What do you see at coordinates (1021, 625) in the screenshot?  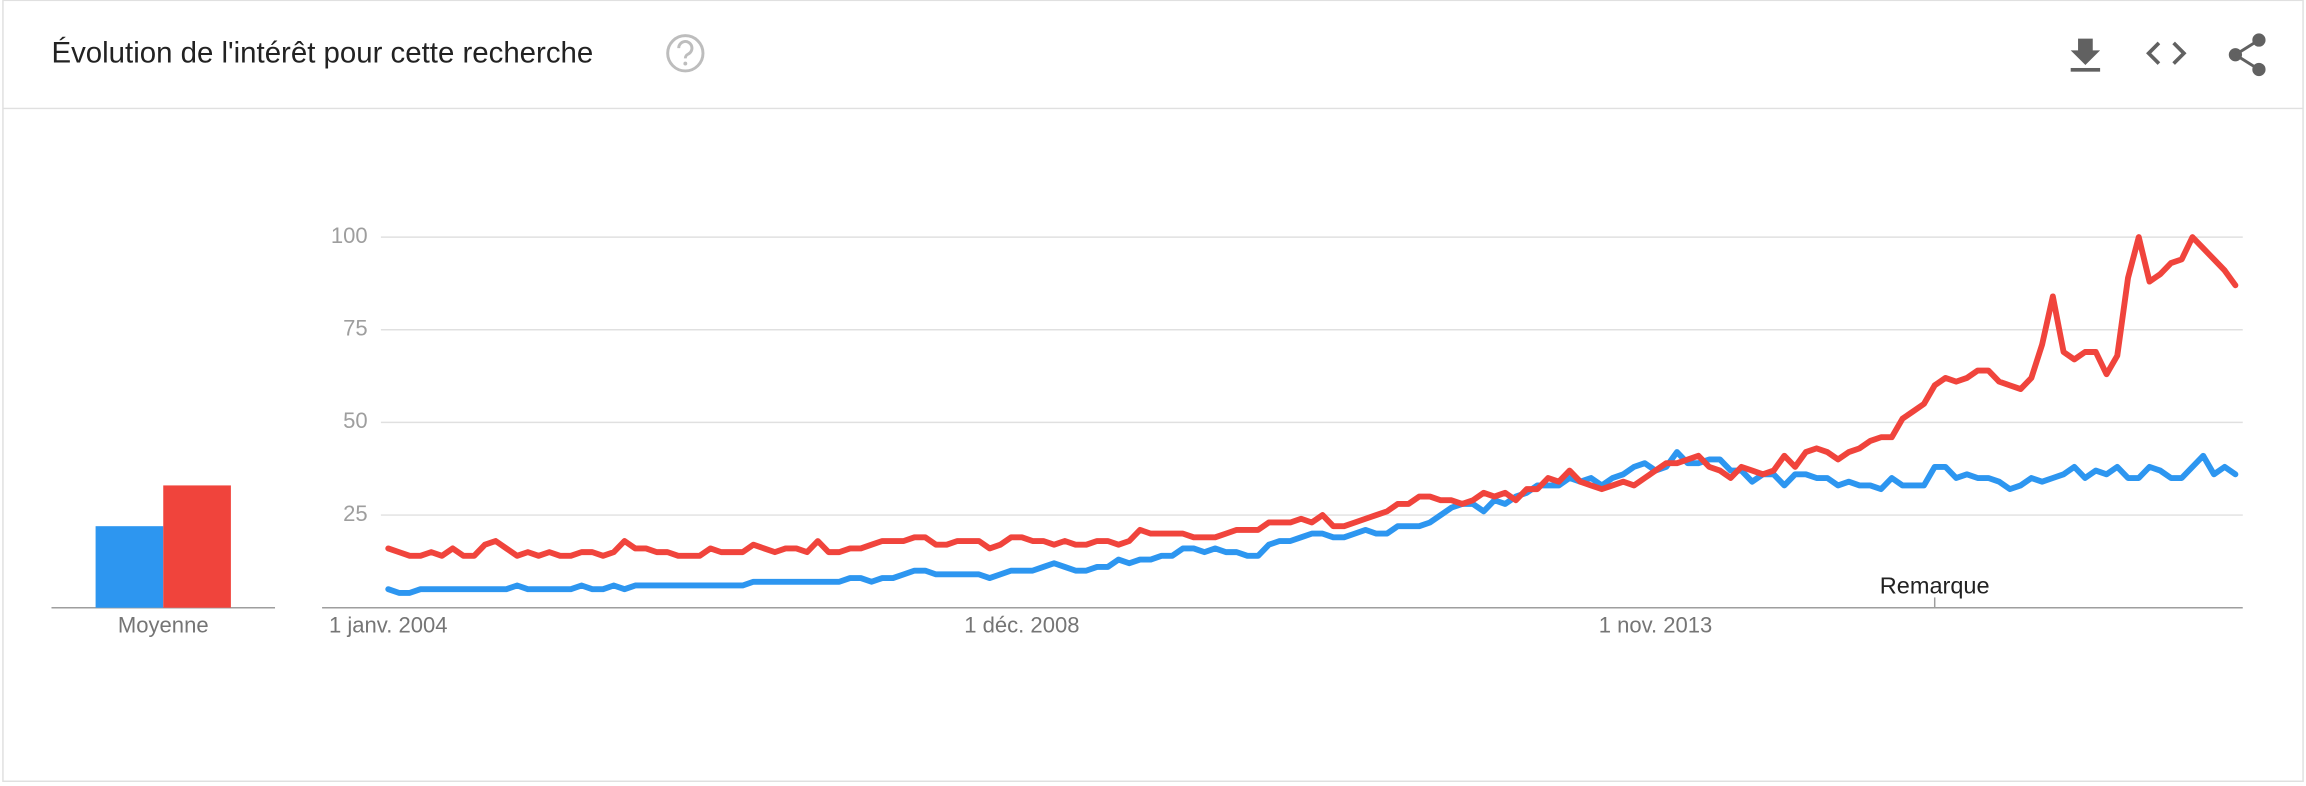 I see `x-tick-label: 1 déc. 2008` at bounding box center [1021, 625].